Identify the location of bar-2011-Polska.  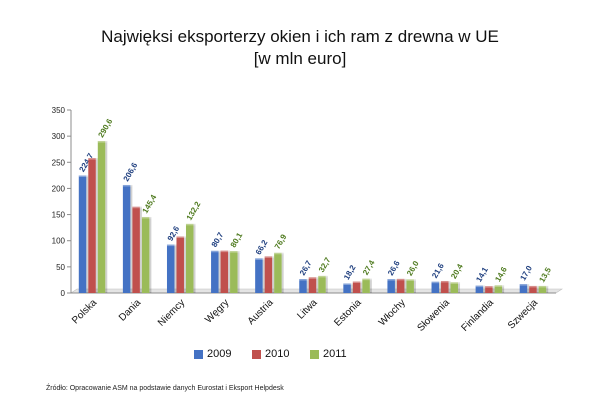
(101, 217).